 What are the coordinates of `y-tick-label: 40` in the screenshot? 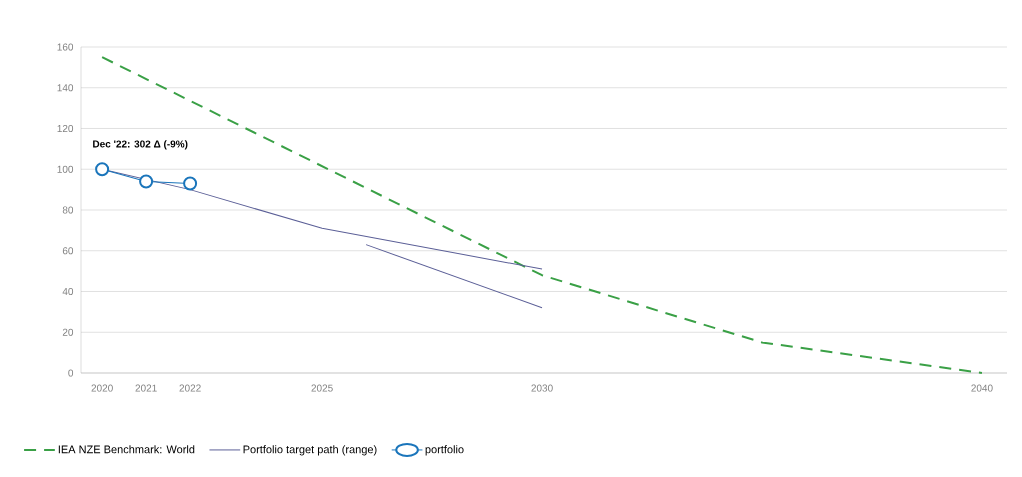 It's located at (68, 291).